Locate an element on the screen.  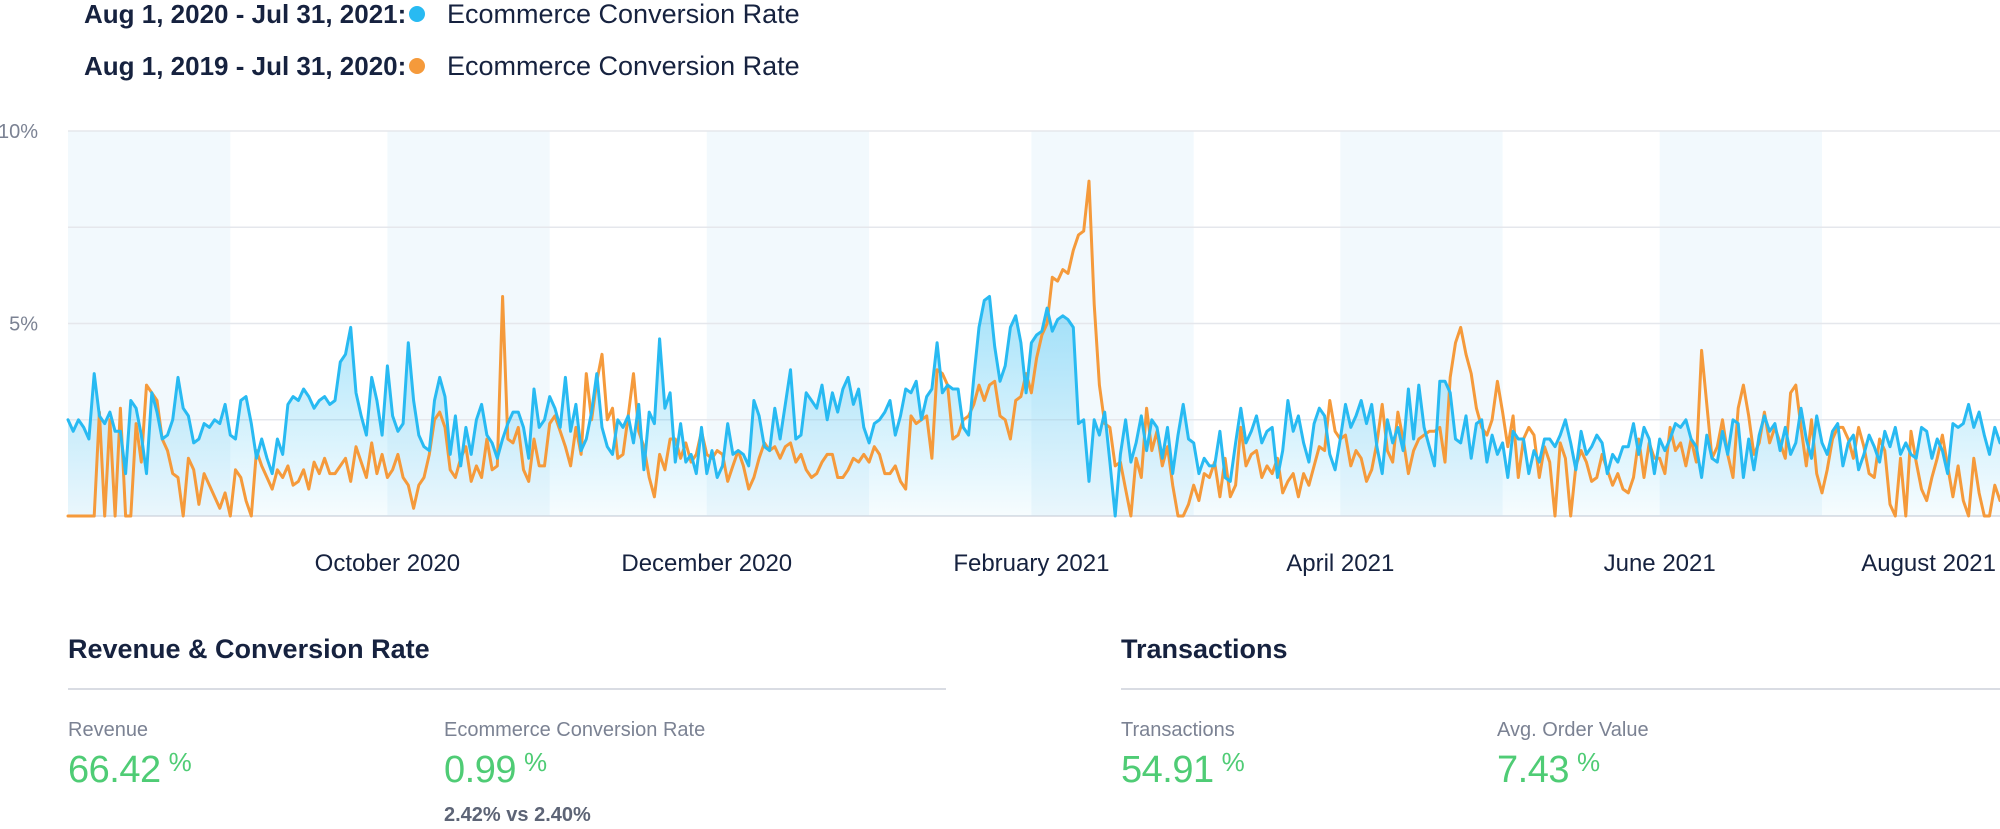
legend-previous-series: Ecommerce Conversion Rate is located at coordinates (623, 65).